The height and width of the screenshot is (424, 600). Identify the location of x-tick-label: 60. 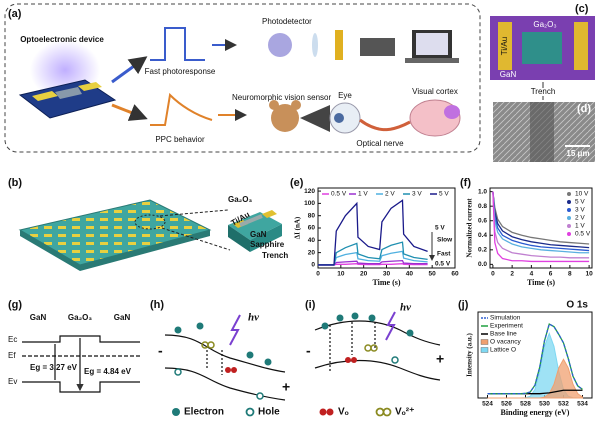
(455, 274).